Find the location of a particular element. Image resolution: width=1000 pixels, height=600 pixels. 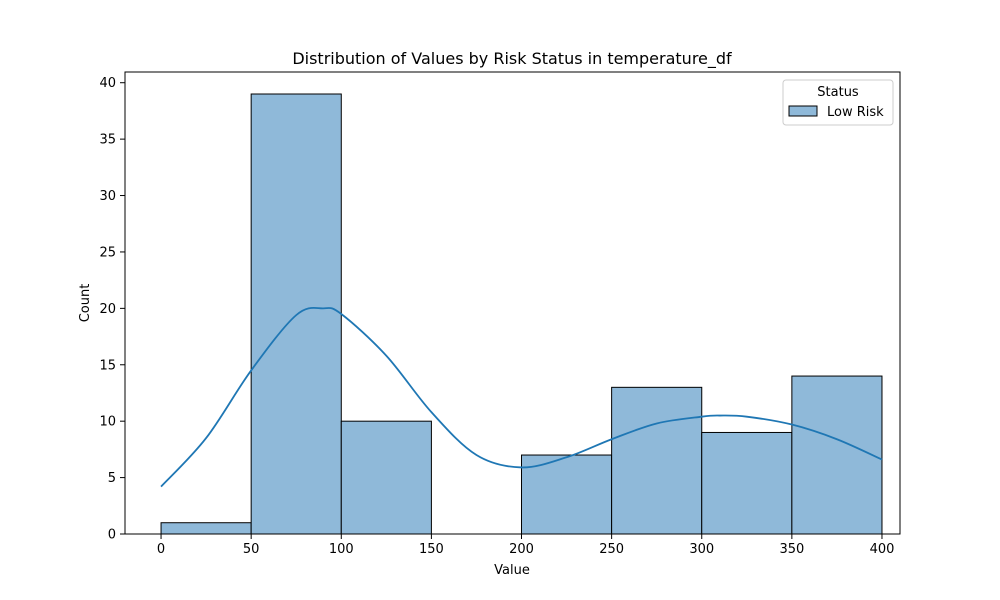

legend-label-low-risk: Low Risk is located at coordinates (855, 112).